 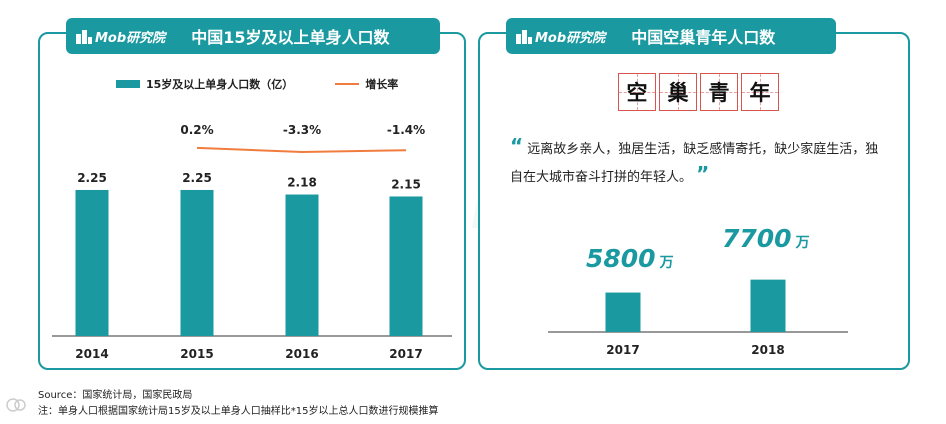 I want to click on big-value-2018: 7700 万, so click(x=766, y=238).